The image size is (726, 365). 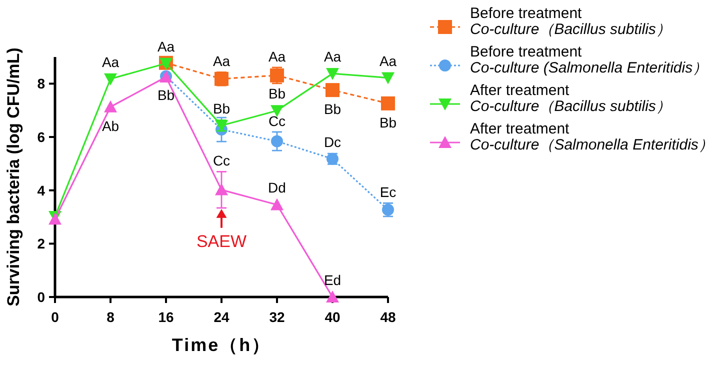 What do you see at coordinates (166, 317) in the screenshot?
I see `x-tick-label: 16` at bounding box center [166, 317].